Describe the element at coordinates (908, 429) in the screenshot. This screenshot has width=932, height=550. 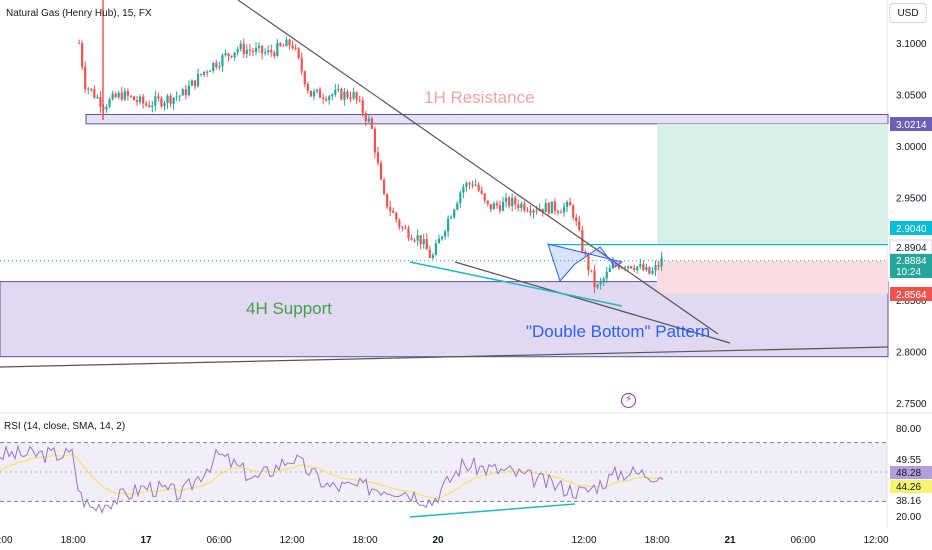
I see `rsi-tick-label: 80.00` at that location.